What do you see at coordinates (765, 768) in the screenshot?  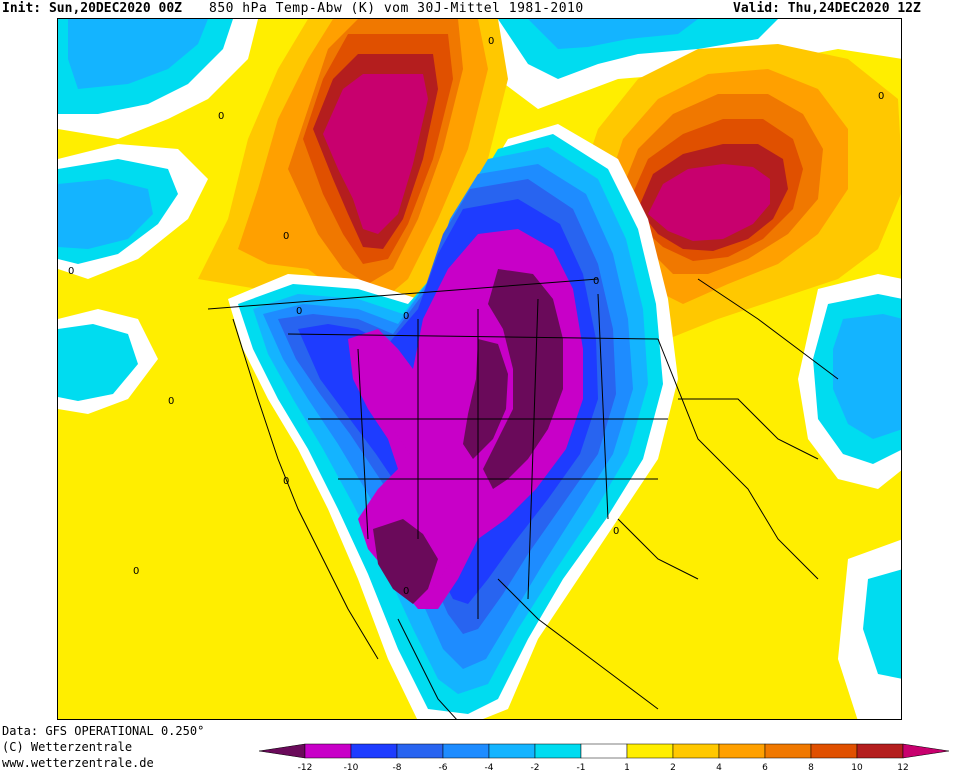 I see `legend-tick-label: 6` at bounding box center [765, 768].